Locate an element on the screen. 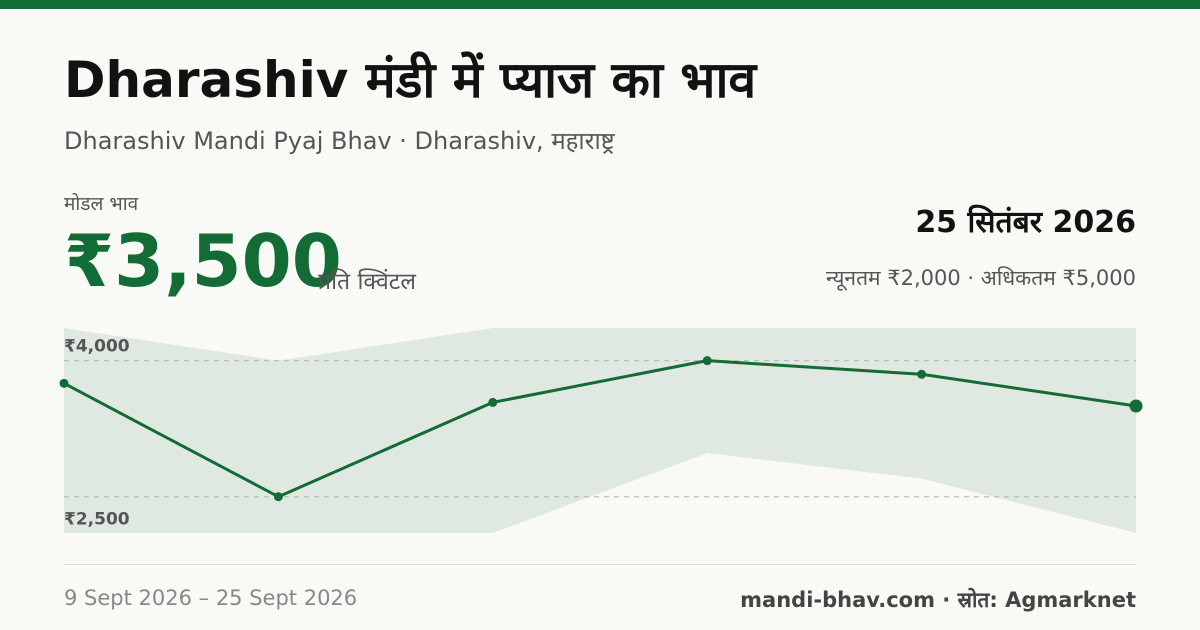 This screenshot has height=630, width=1200. source-credit: mandi-bhav.com · स्रोत: Agmarknet is located at coordinates (938, 600).